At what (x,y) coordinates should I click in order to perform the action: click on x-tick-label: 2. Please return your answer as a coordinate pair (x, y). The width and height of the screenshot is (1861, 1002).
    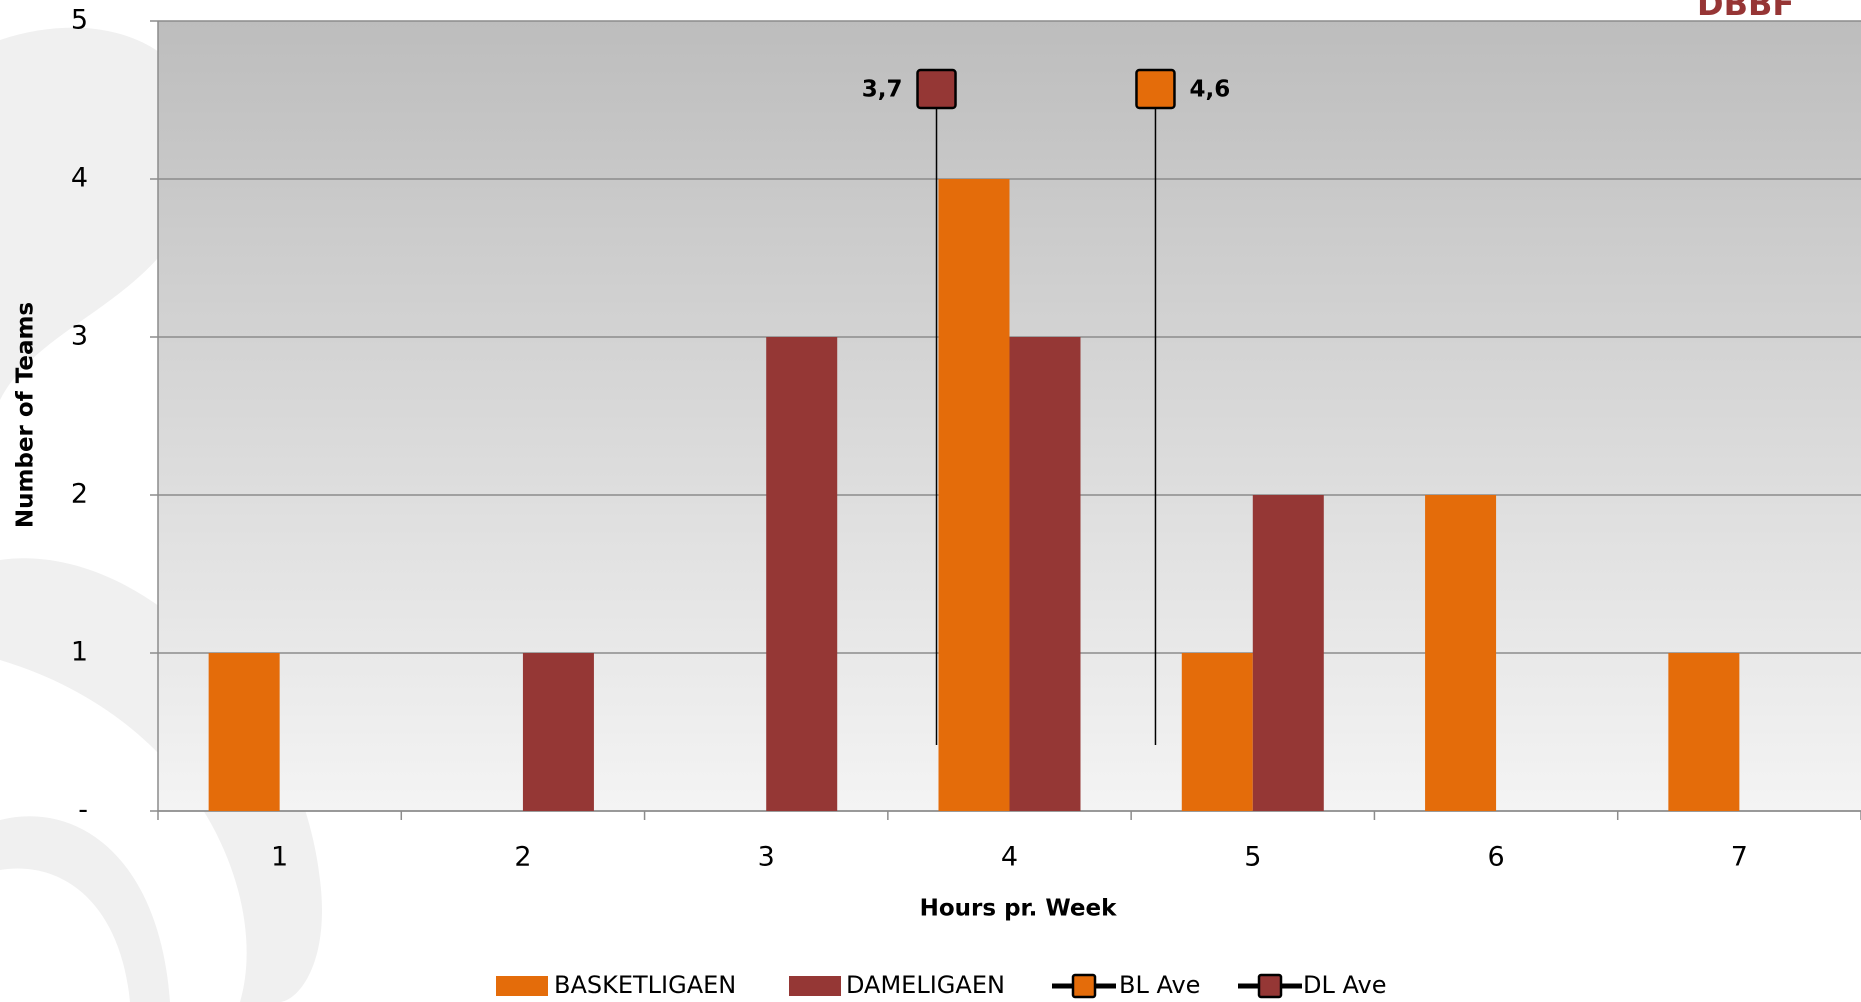
    Looking at the image, I should click on (522, 857).